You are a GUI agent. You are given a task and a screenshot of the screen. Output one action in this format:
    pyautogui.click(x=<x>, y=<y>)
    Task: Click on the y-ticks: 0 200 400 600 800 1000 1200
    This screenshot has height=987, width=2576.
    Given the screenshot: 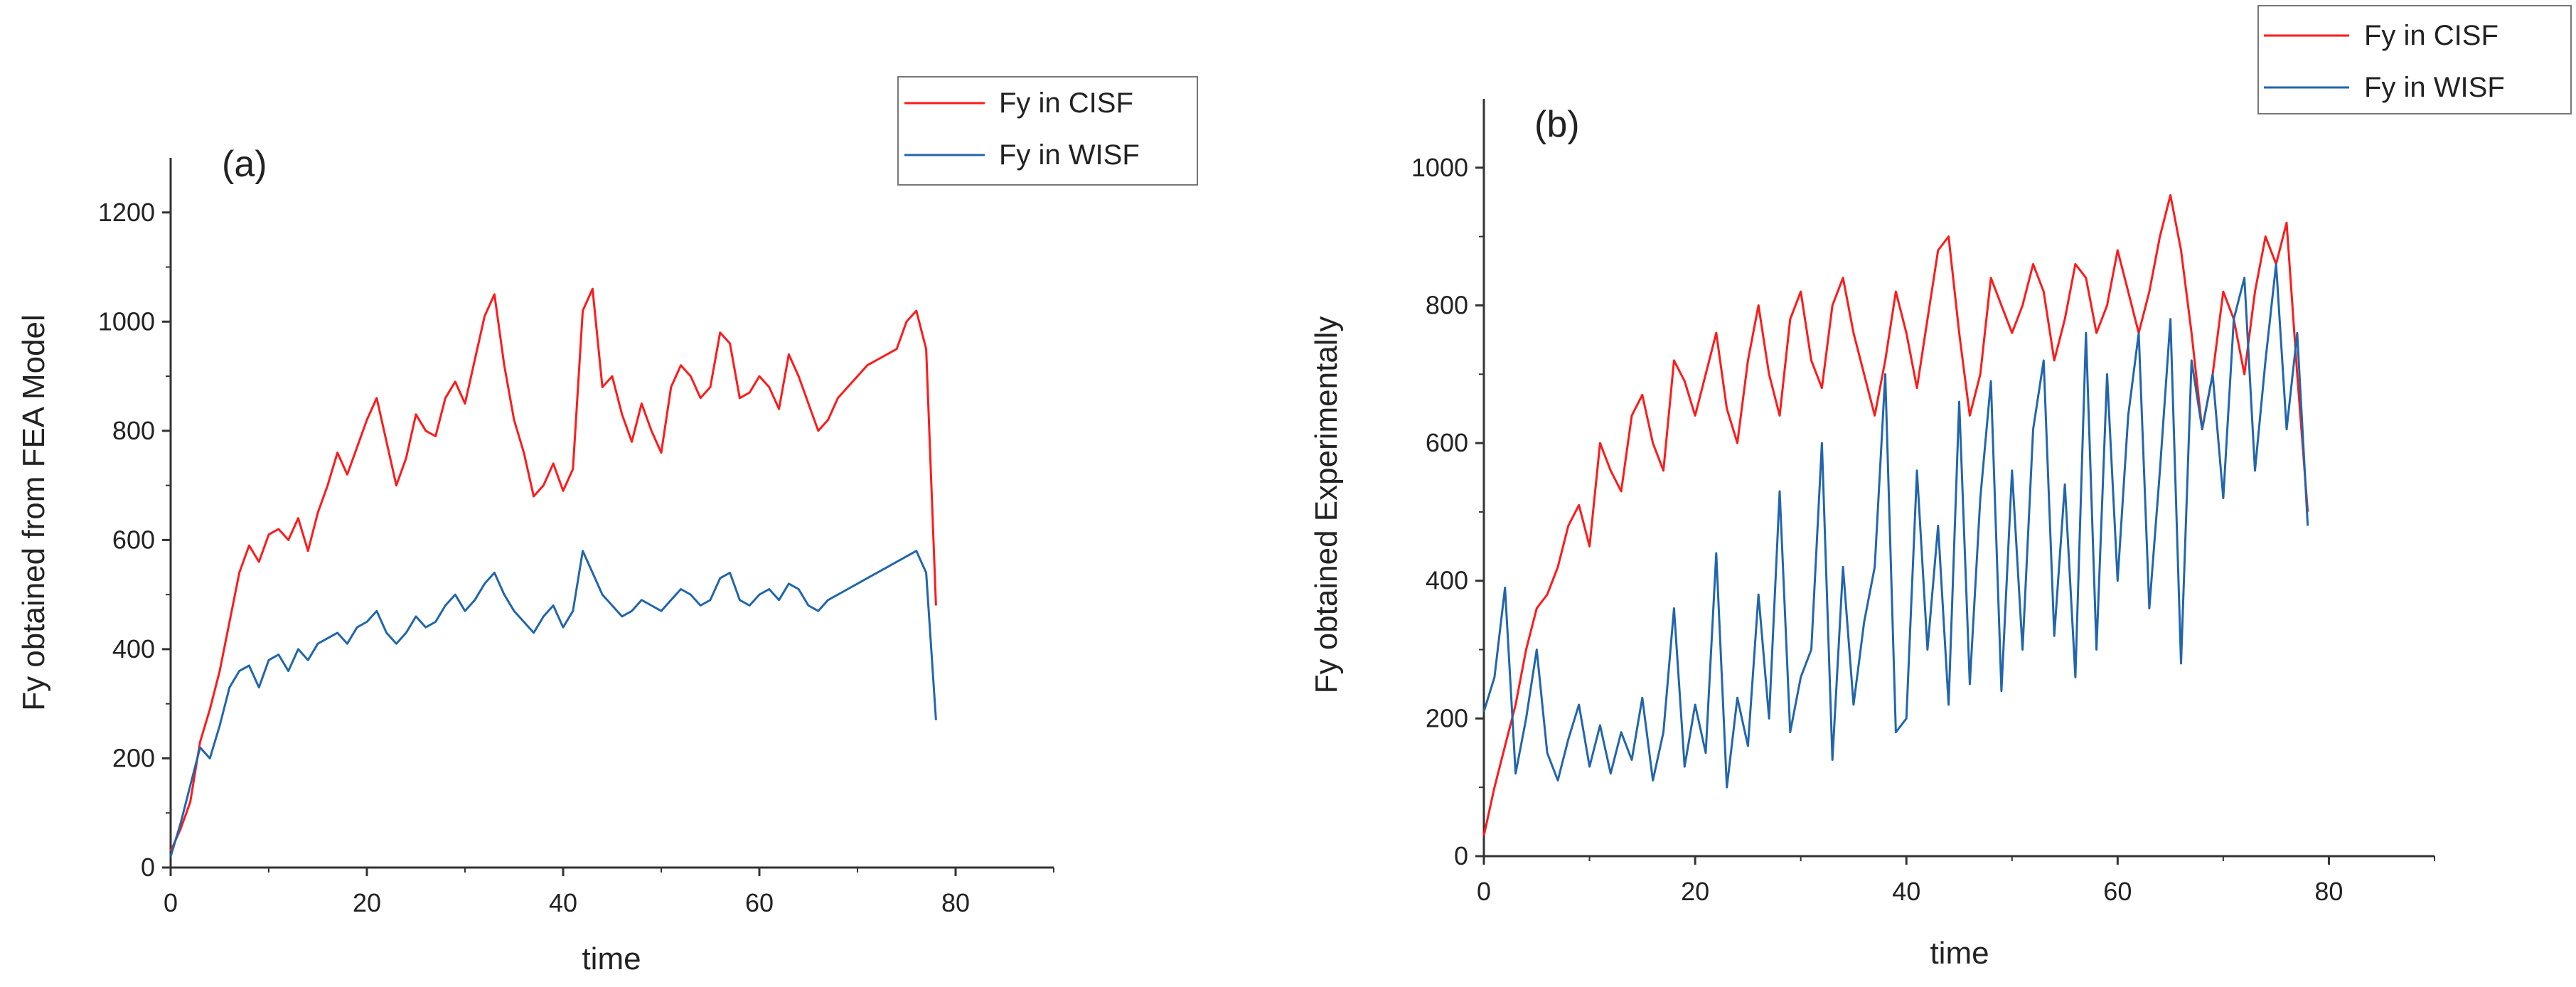 What is the action you would take?
    pyautogui.click(x=134, y=540)
    